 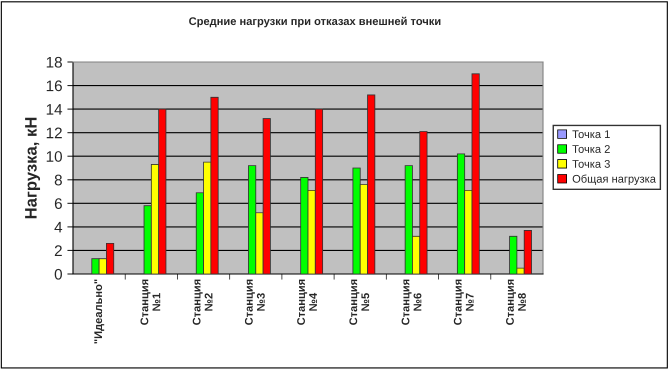 I want to click on y-tick-label: 14, so click(x=54, y=109).